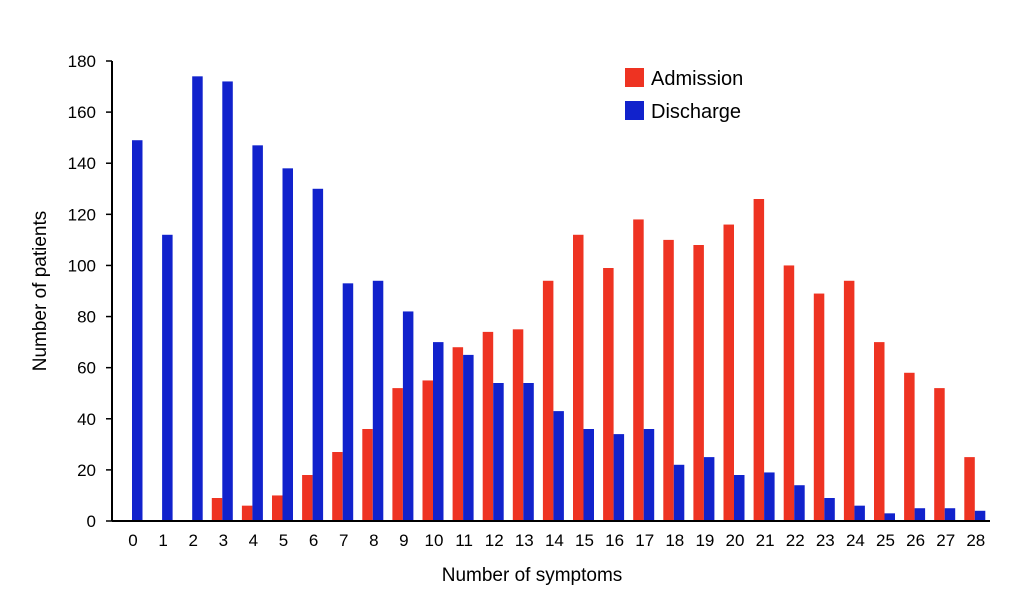 This screenshot has height=606, width=1024. Describe the element at coordinates (253, 540) in the screenshot. I see `x-tick-label: 4` at that location.